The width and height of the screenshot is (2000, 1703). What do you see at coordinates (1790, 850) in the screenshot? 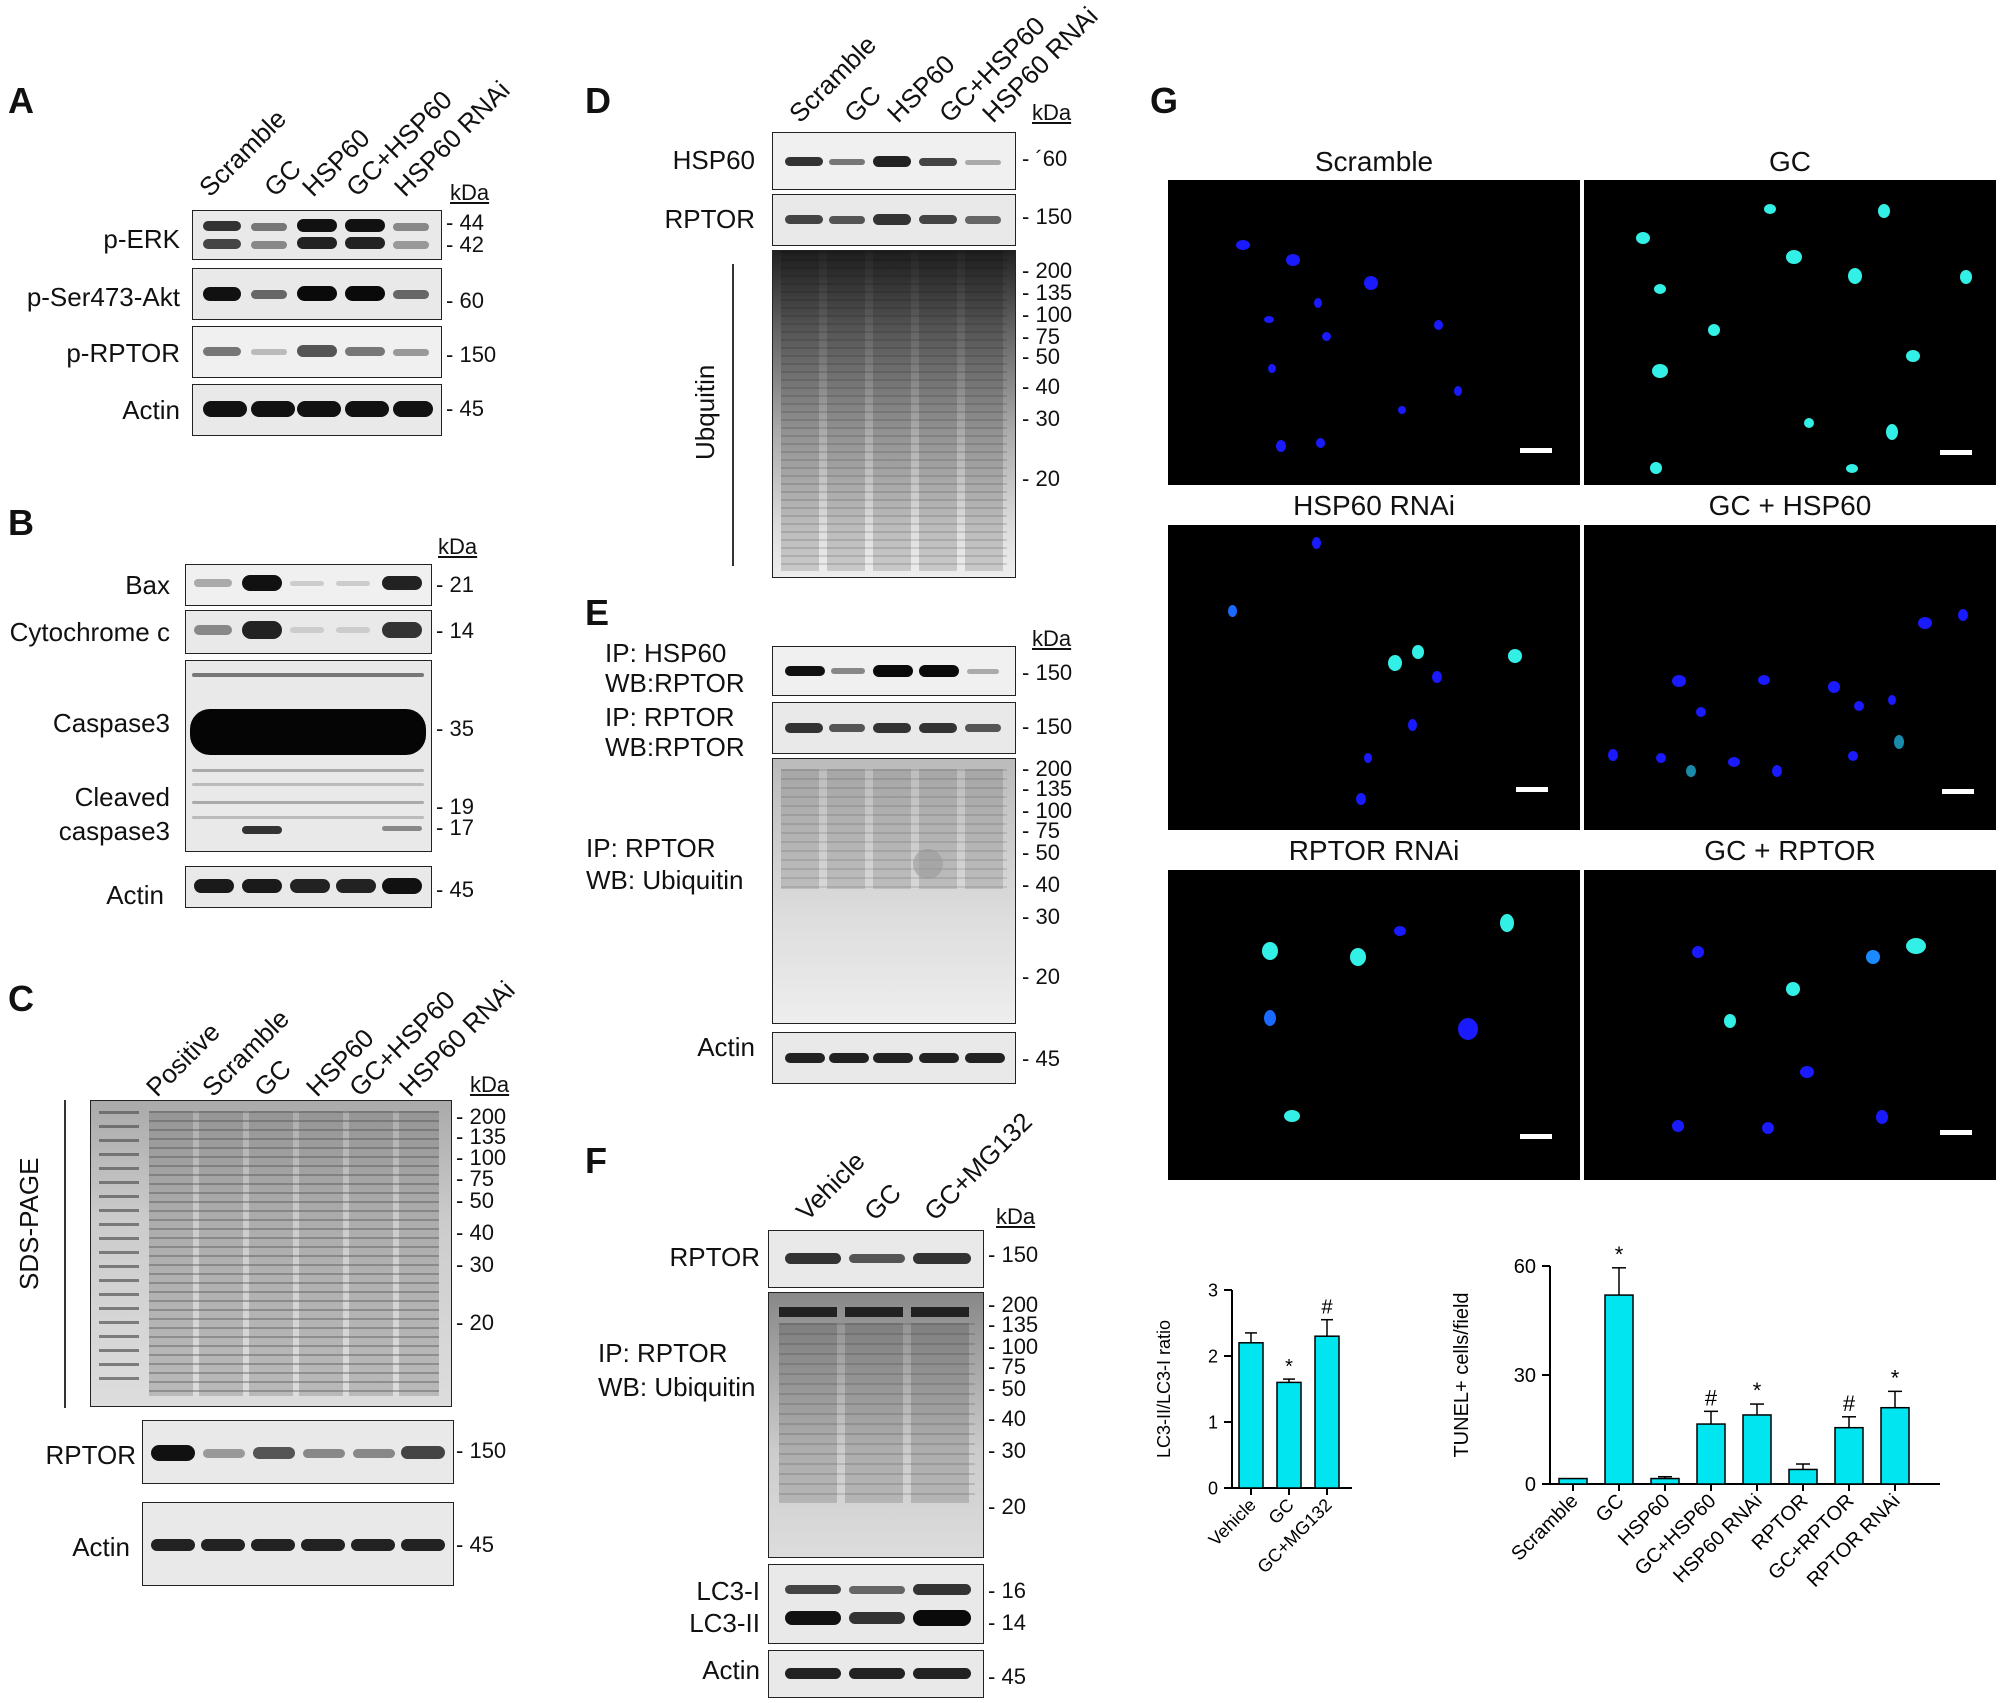
I see `image-title: GC + RPTOR` at bounding box center [1790, 850].